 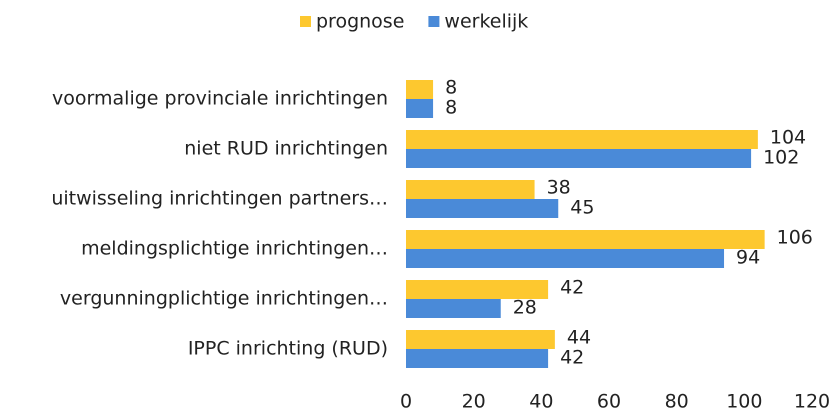 What do you see at coordinates (486, 22) in the screenshot?
I see `legend-label: werkelijk` at bounding box center [486, 22].